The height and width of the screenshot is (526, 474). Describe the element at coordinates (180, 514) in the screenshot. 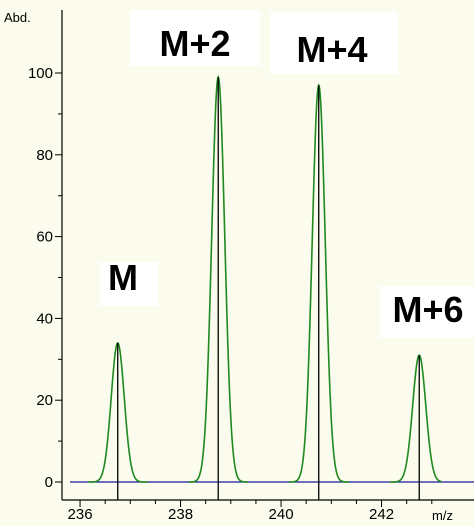

I see `x-tick-label: 238` at that location.